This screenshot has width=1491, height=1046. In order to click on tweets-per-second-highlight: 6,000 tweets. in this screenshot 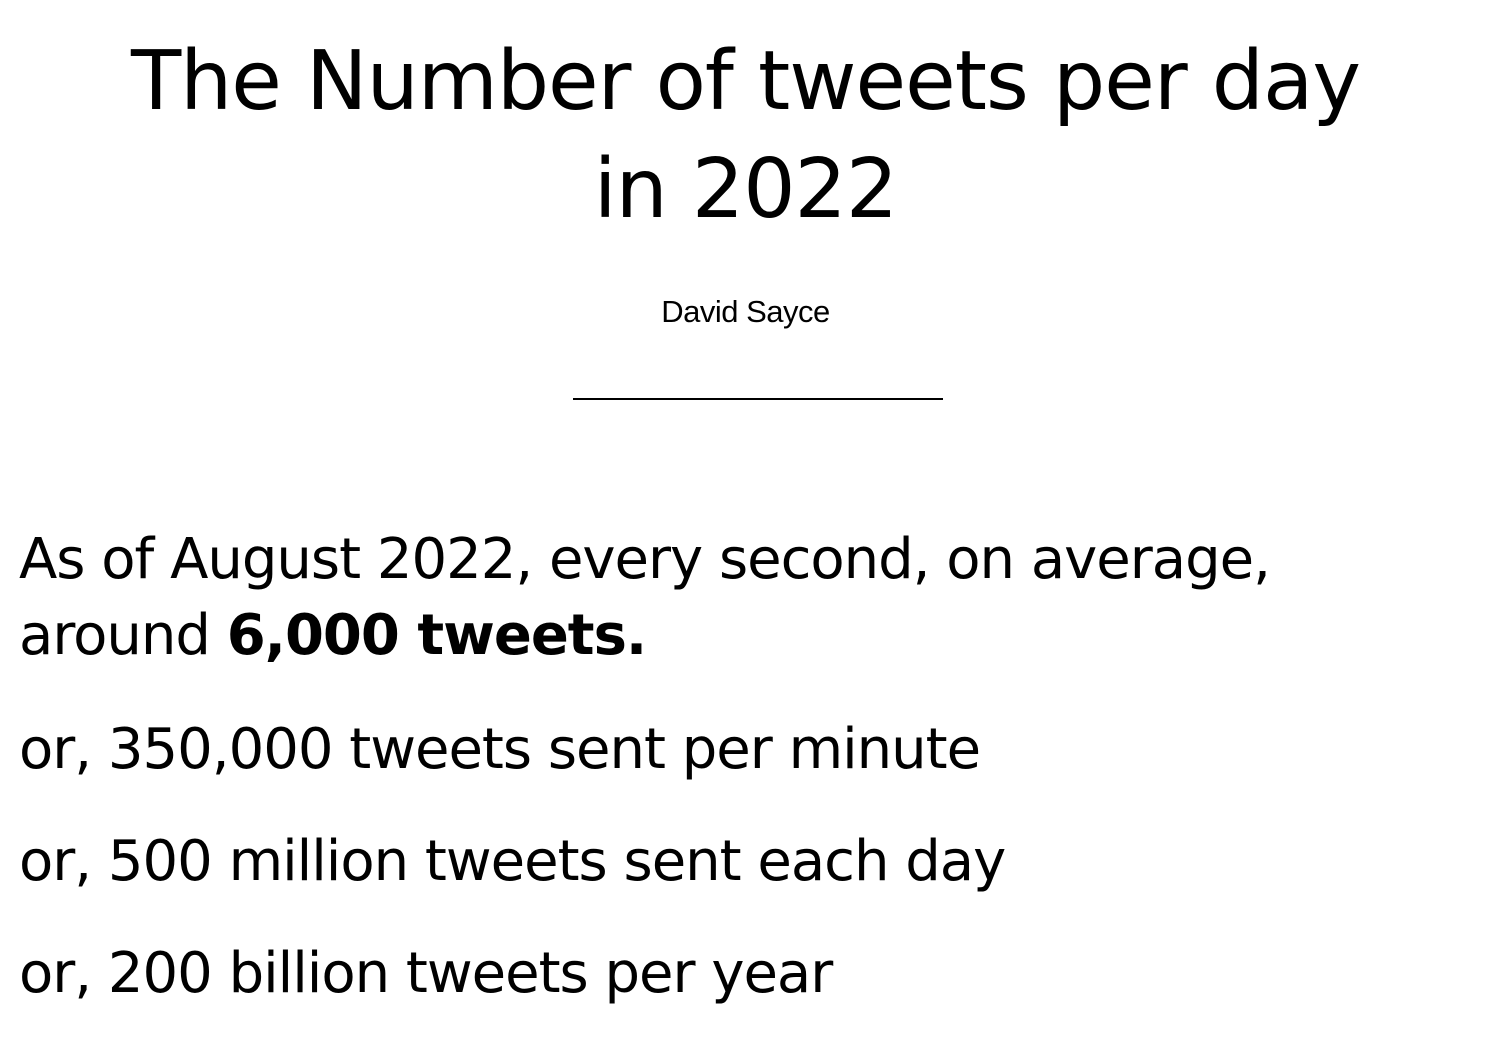, I will do `click(436, 635)`.